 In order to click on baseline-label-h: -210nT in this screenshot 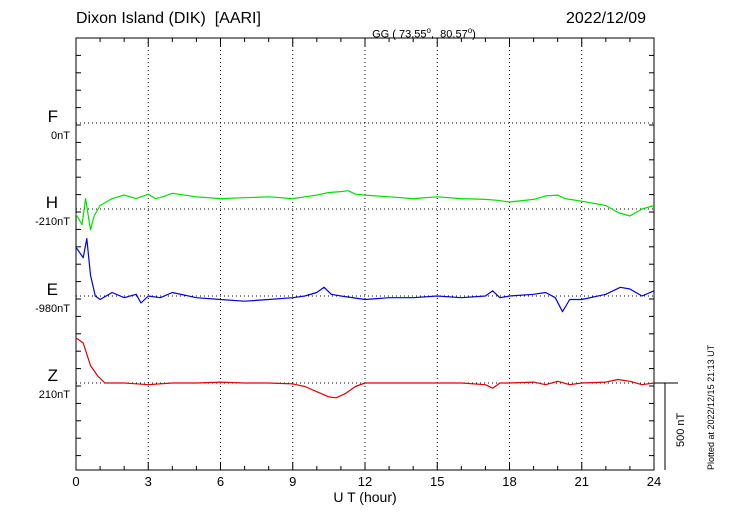, I will do `click(52, 222)`.